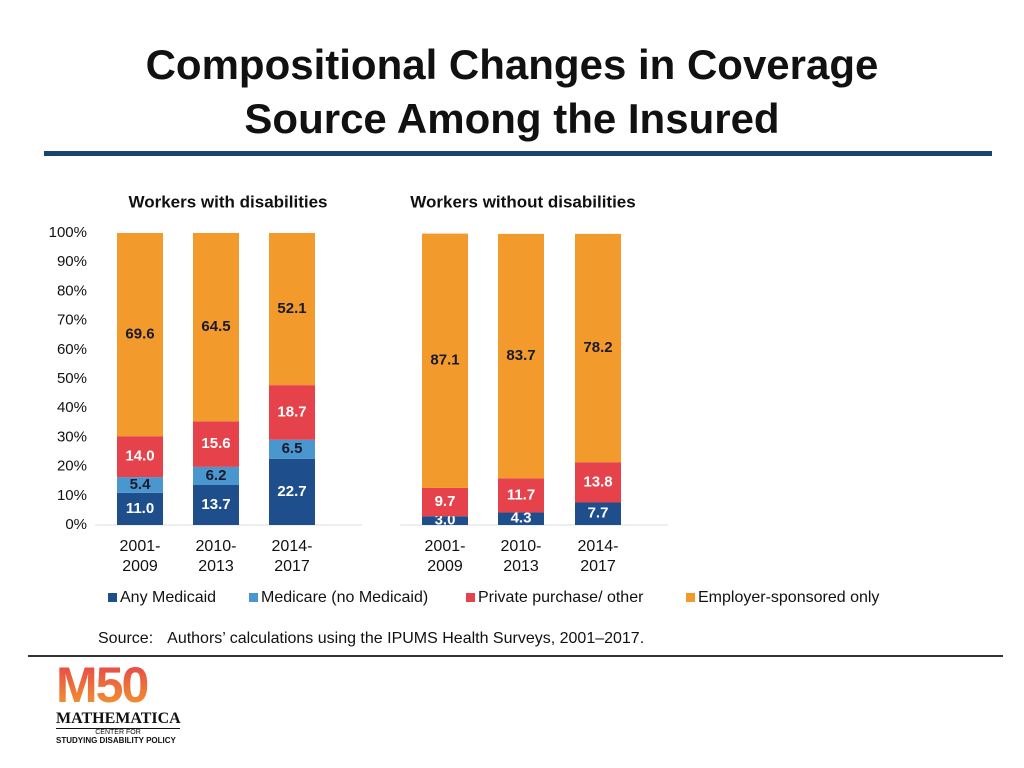 The width and height of the screenshot is (1024, 768). Describe the element at coordinates (515, 656) in the screenshot. I see `footer-rule` at that location.